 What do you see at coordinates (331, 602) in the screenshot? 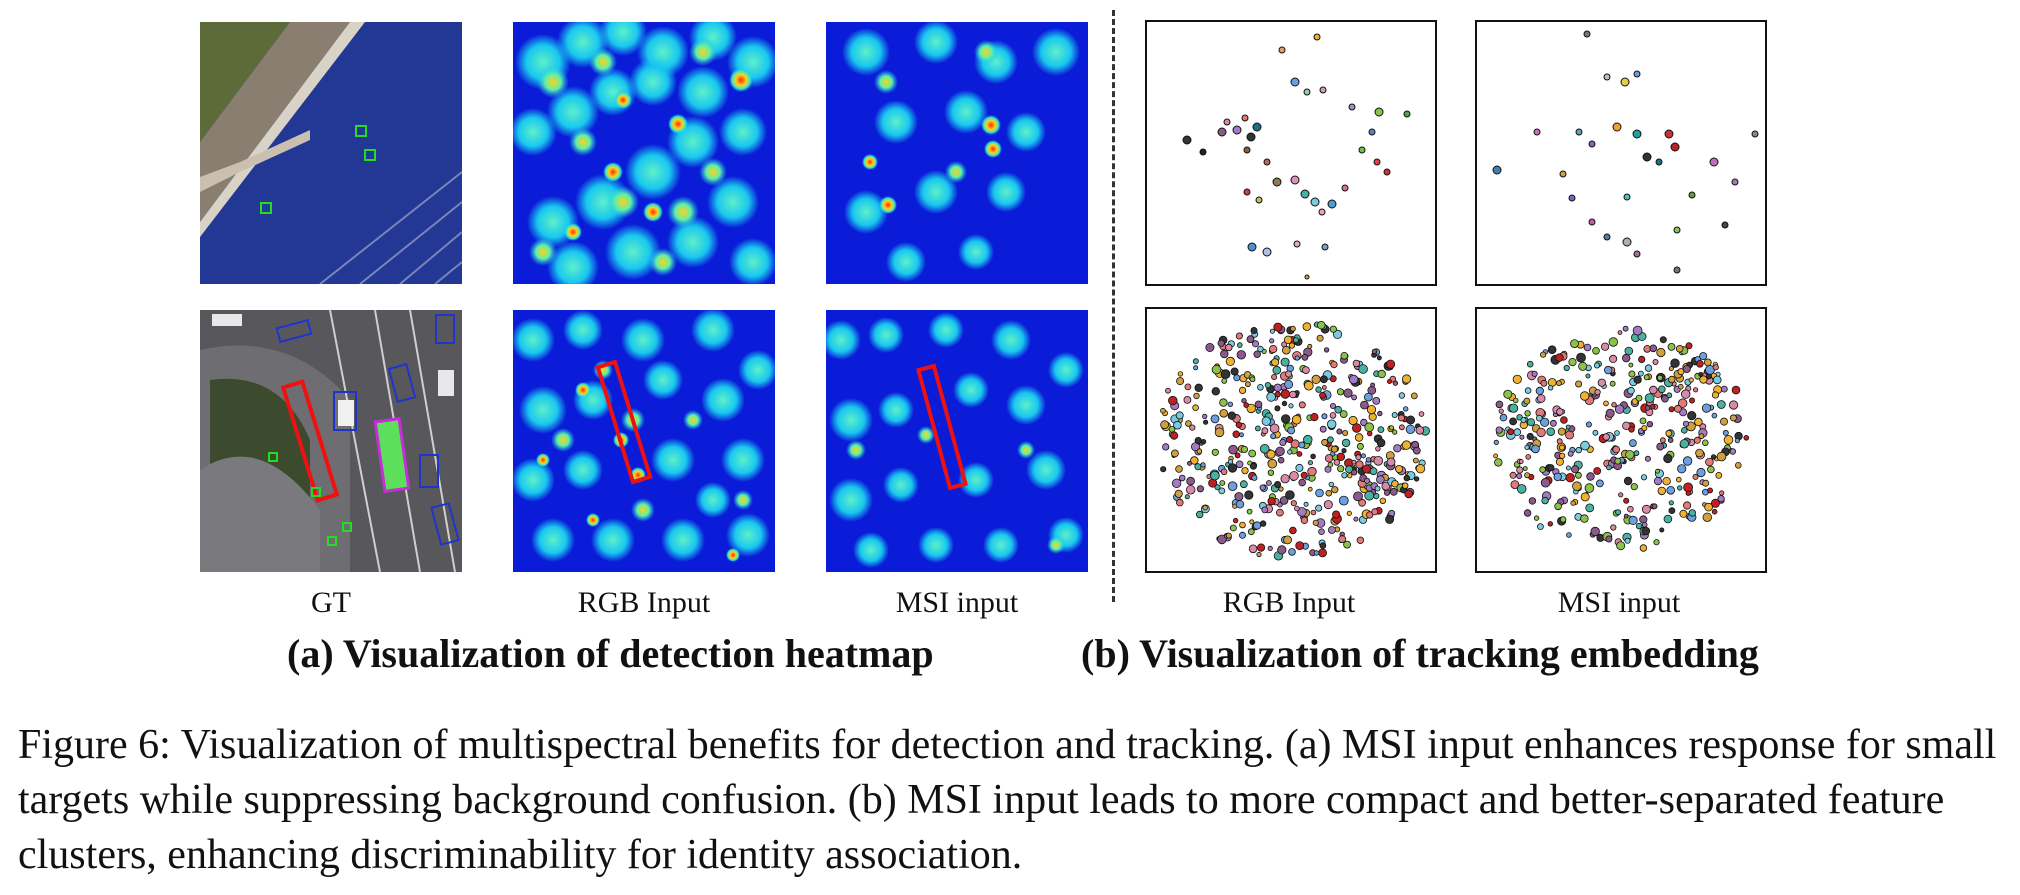
I see `column-label-gt: GT` at bounding box center [331, 602].